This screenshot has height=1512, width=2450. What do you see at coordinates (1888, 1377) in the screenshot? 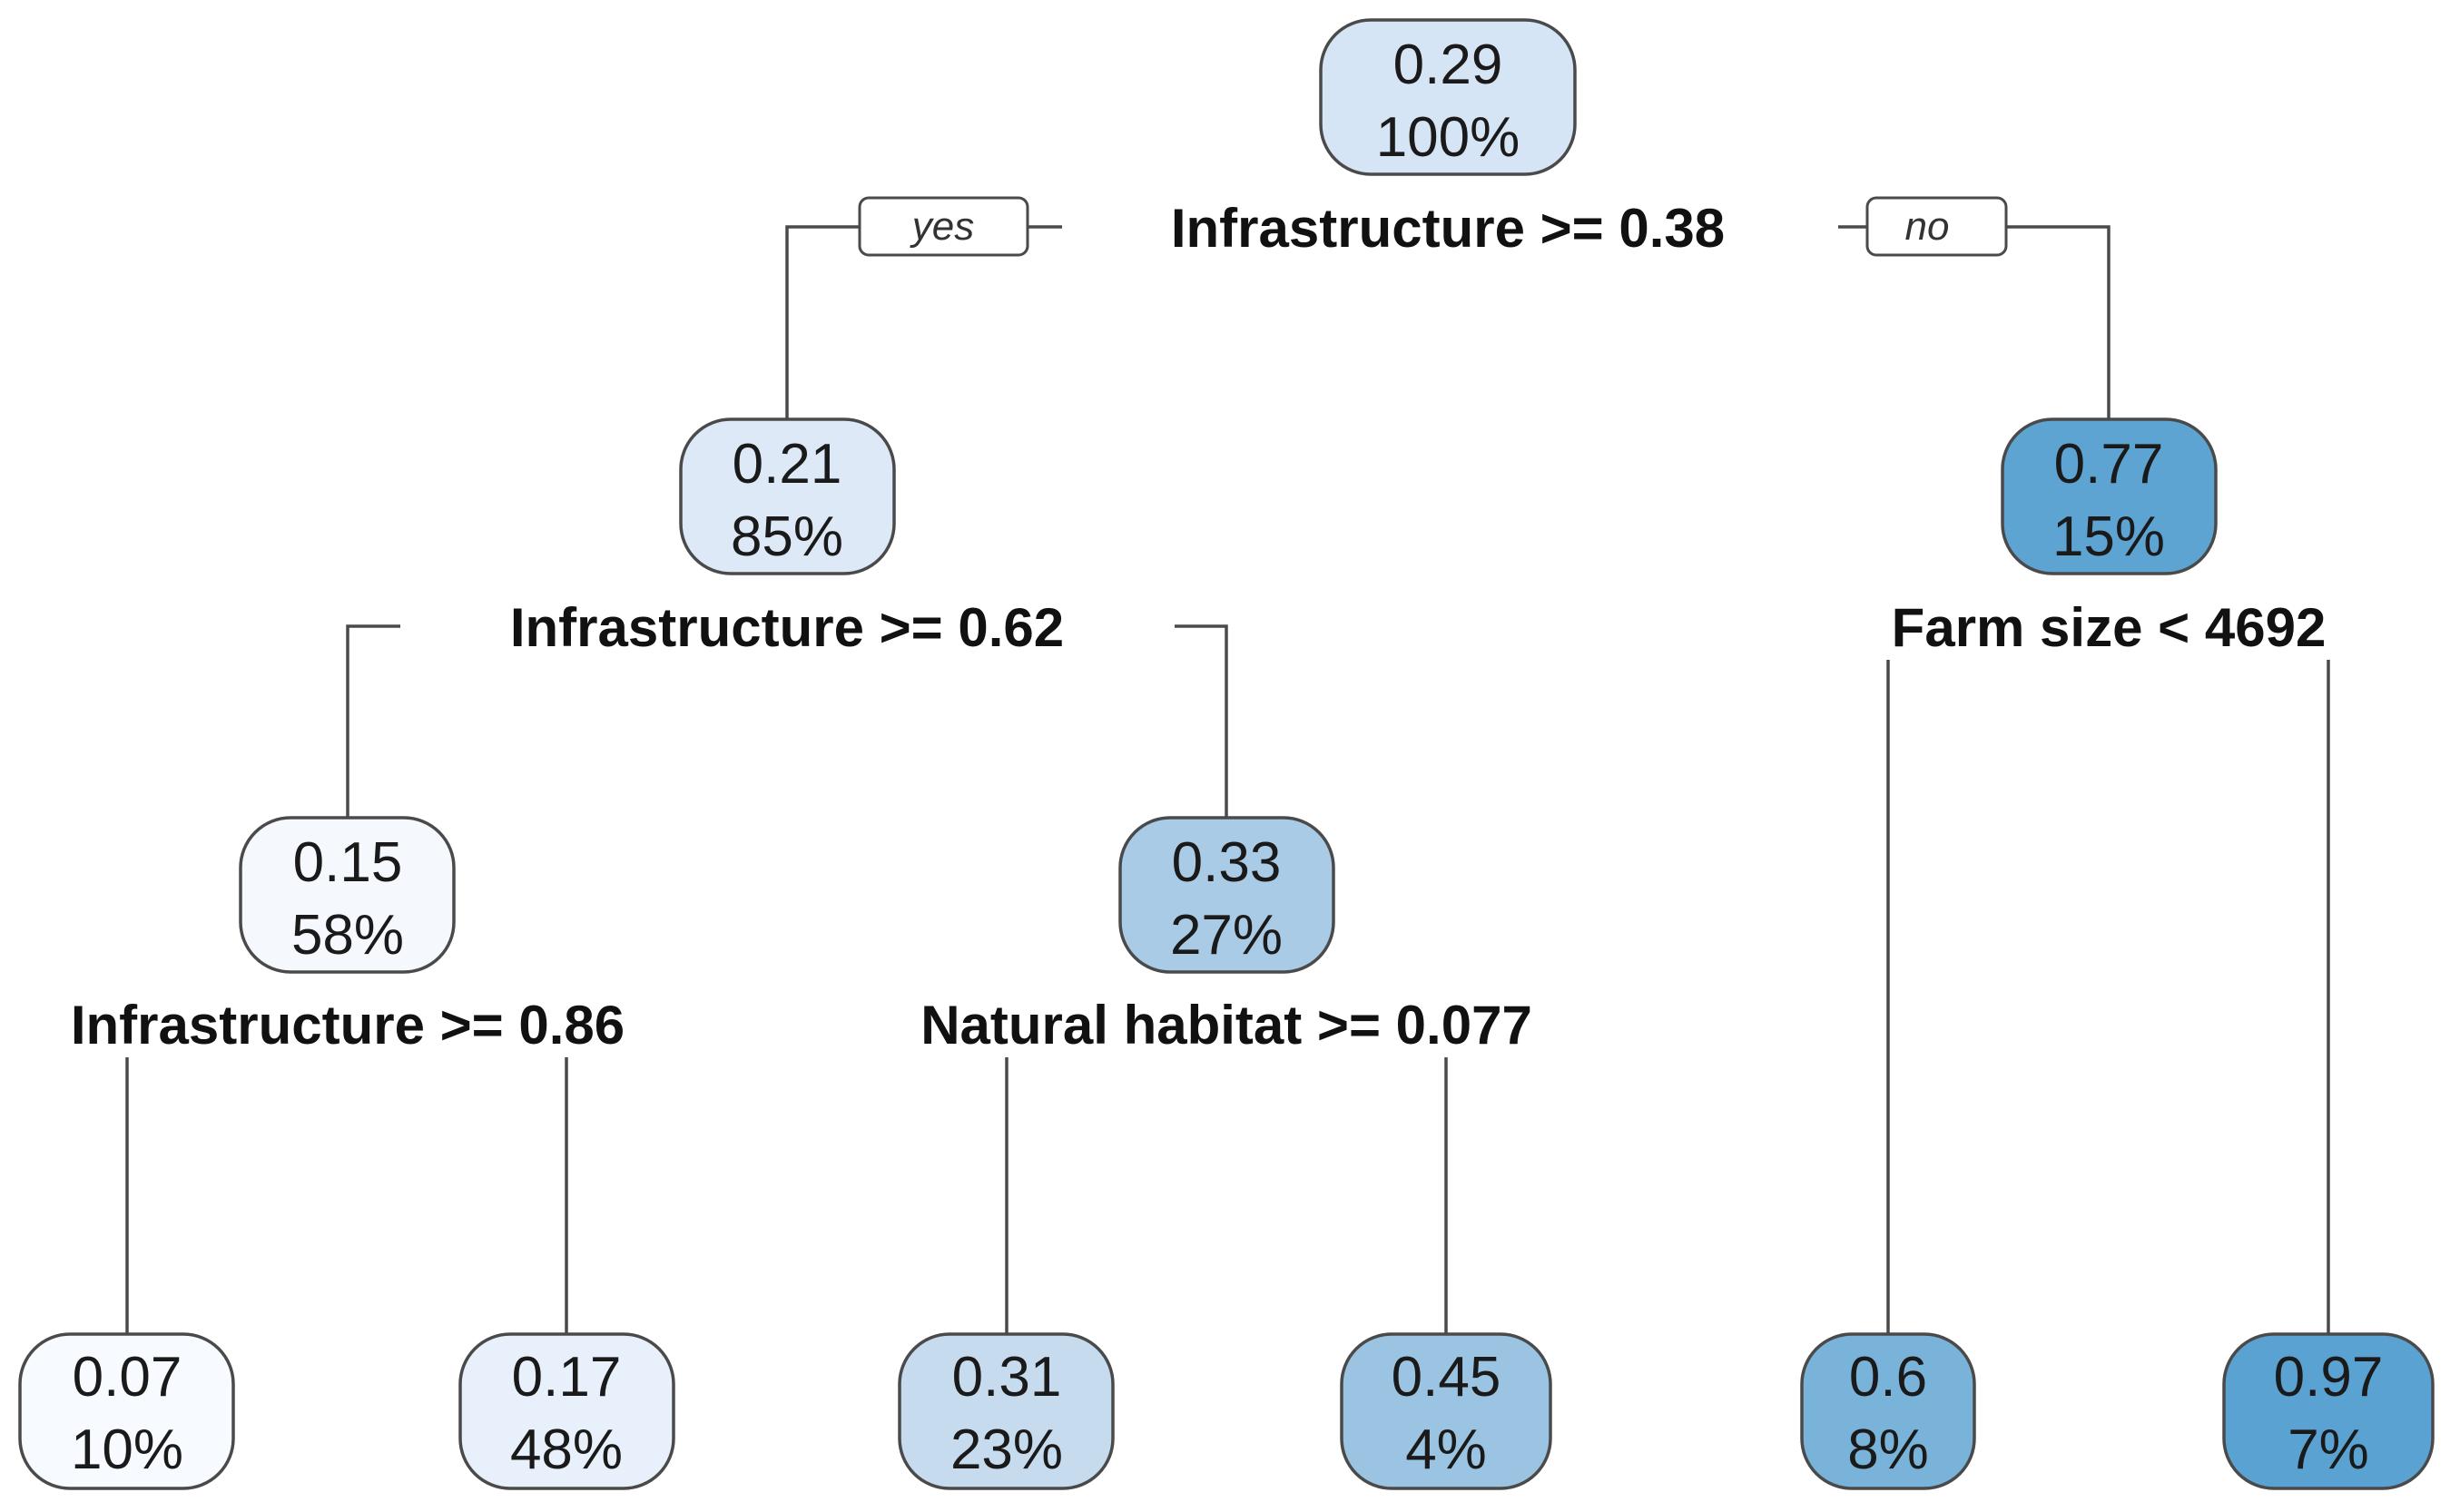
I see `leaf-value: 0.6` at bounding box center [1888, 1377].